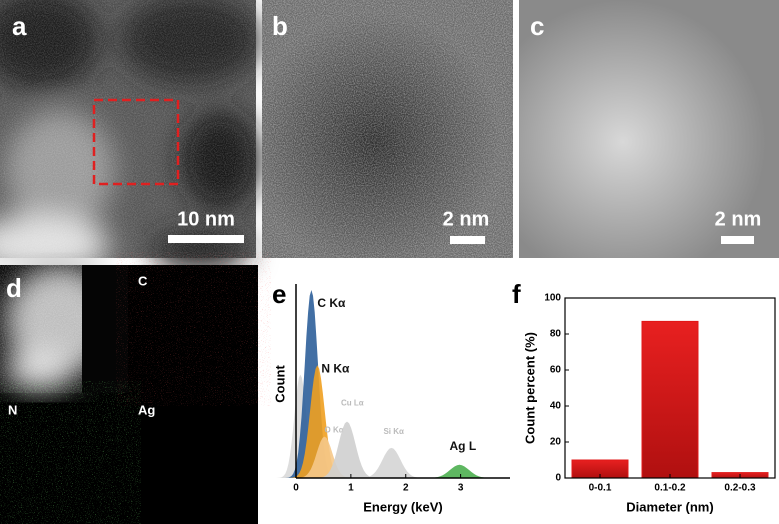 The height and width of the screenshot is (524, 779). I want to click on x-tick-label: 2, so click(406, 488).